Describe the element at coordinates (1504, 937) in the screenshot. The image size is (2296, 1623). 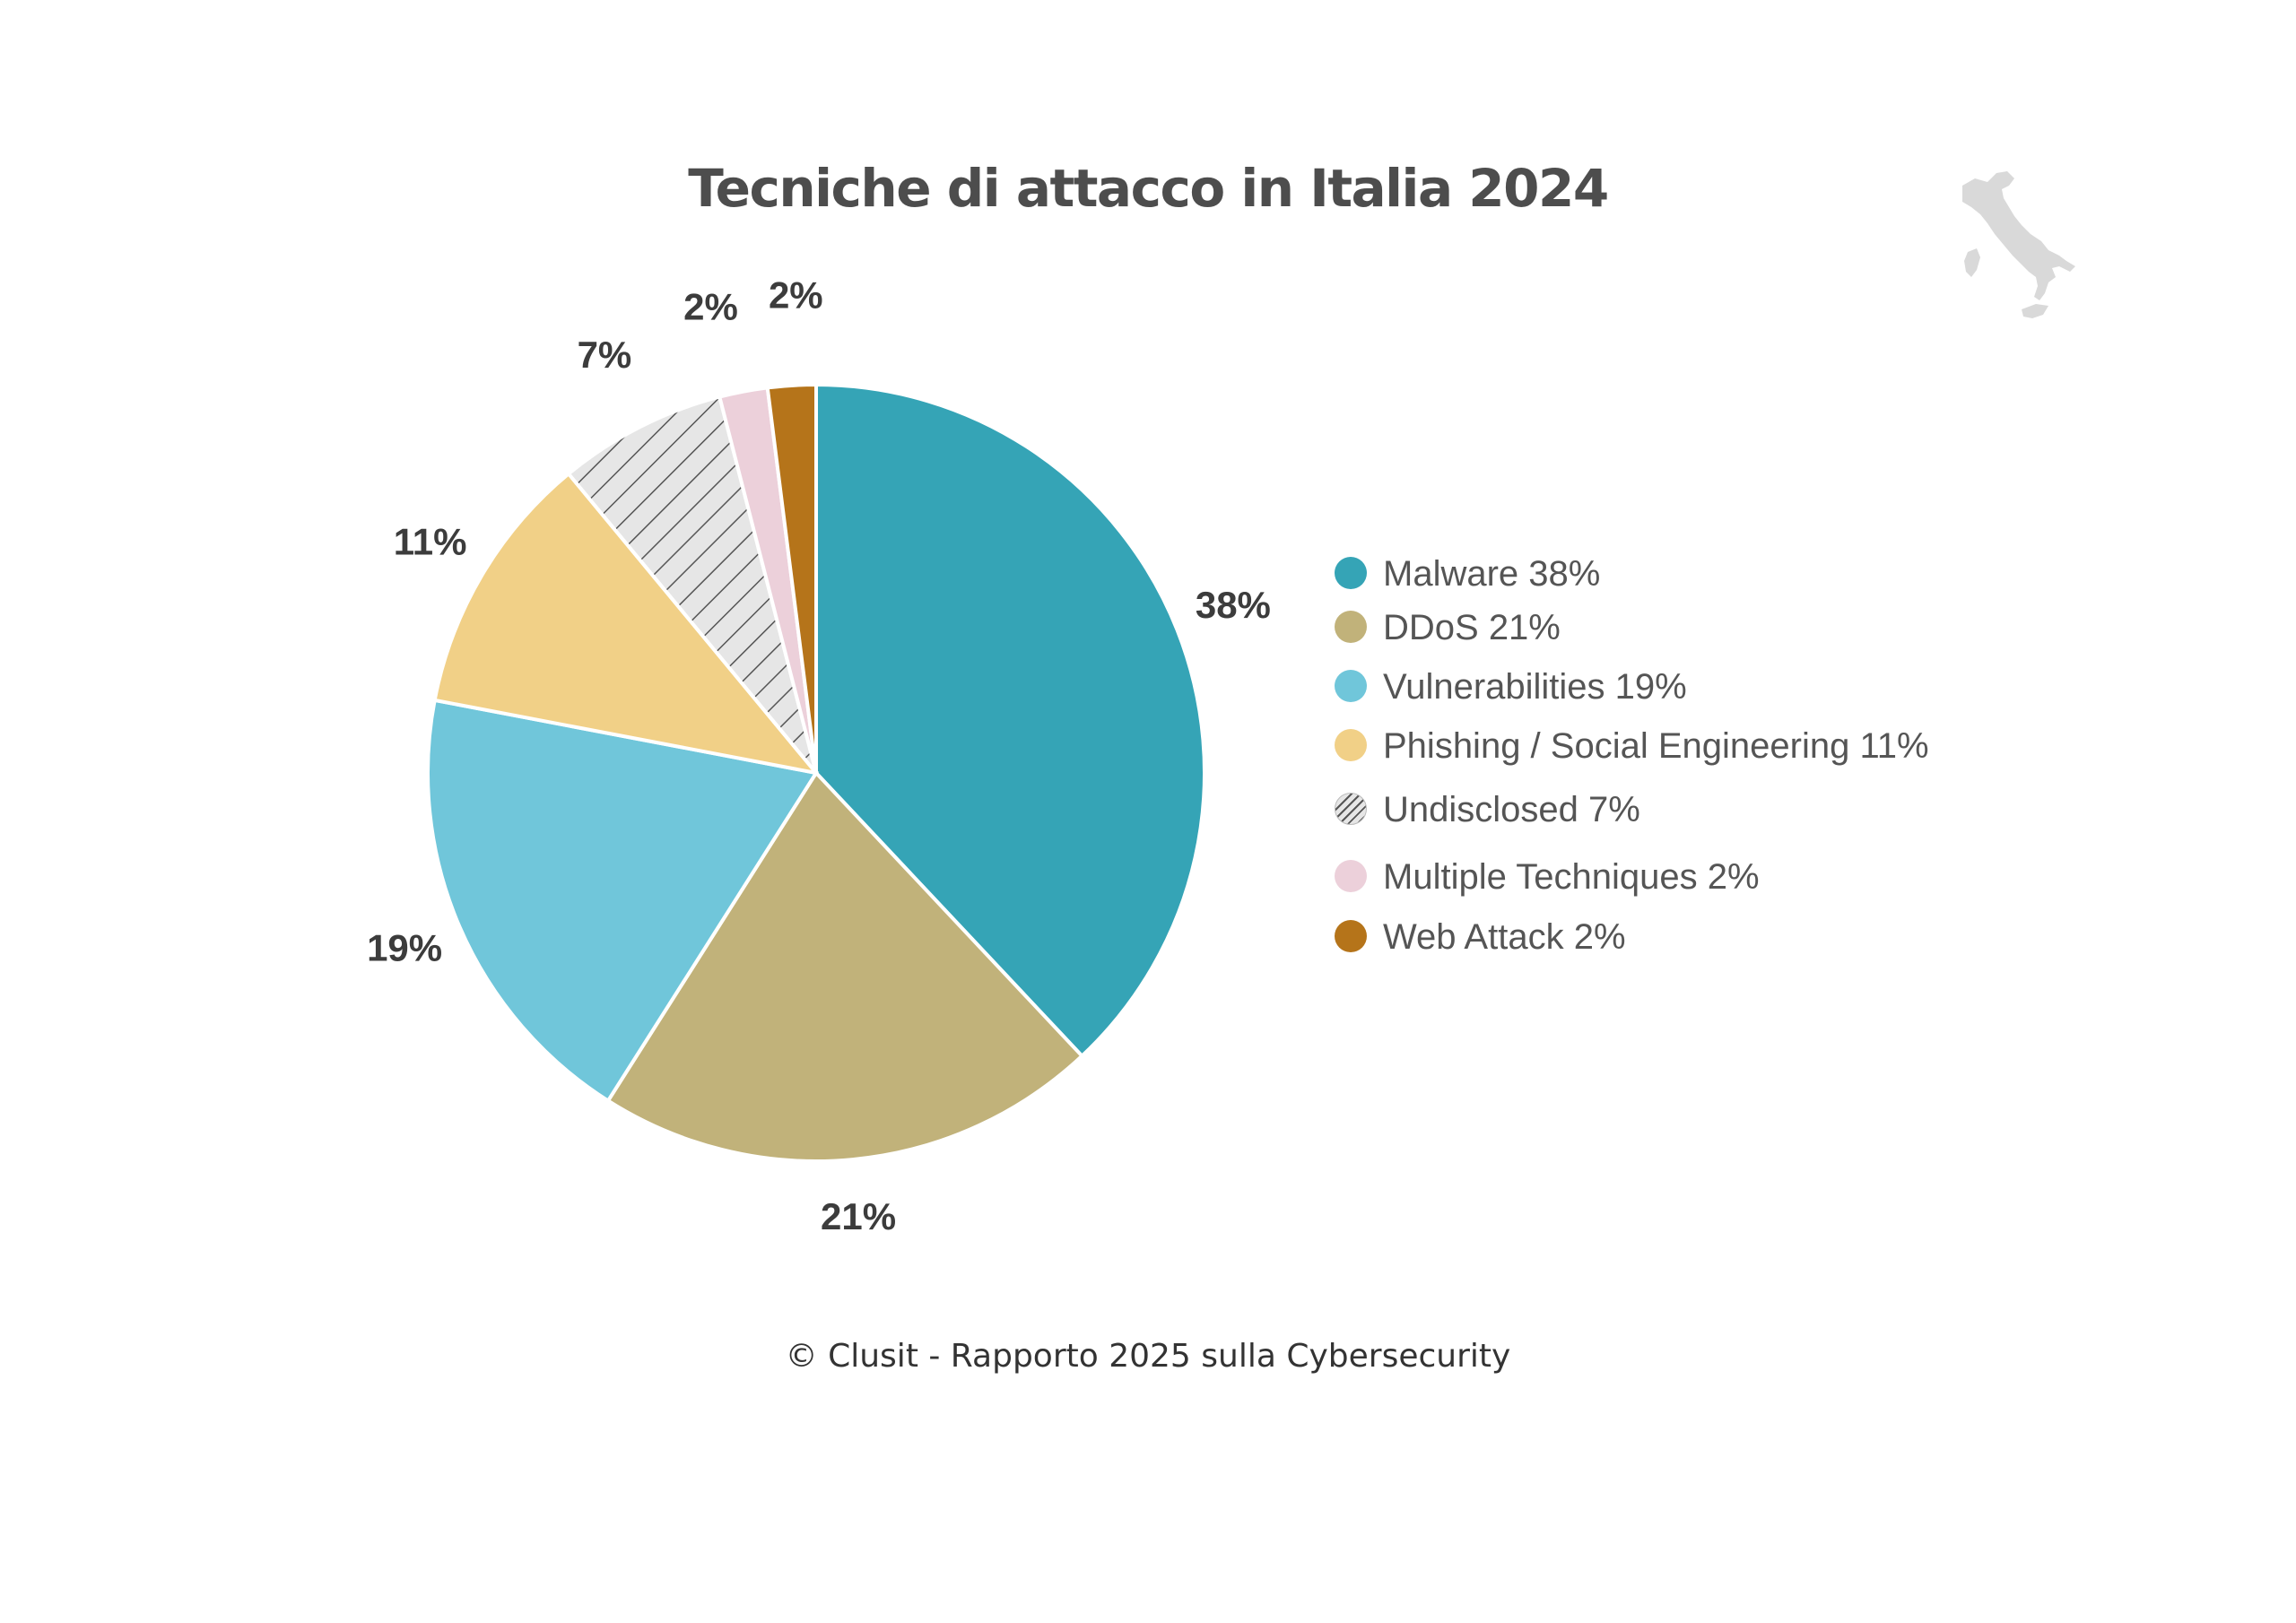
I see `legend-label-6: Web Attack 2%` at that location.